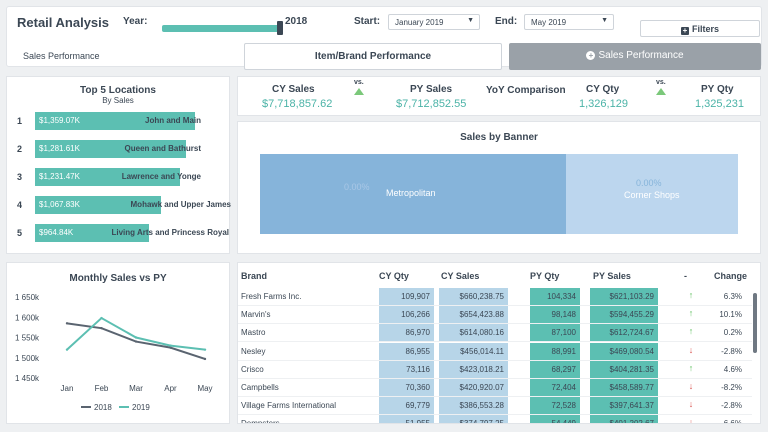  What do you see at coordinates (732, 296) in the screenshot?
I see `change-cell: 6.3%` at bounding box center [732, 296].